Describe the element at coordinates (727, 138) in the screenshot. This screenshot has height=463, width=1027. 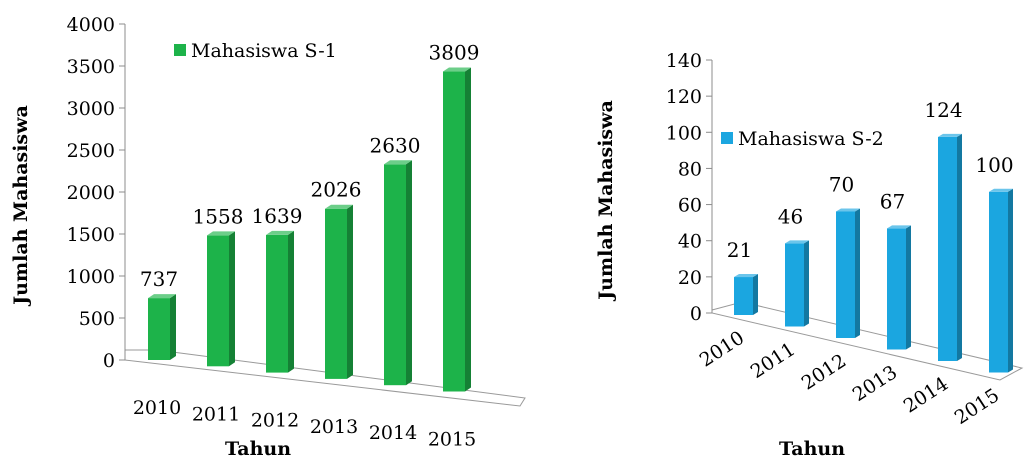
I see `chart-s2-legend-swatch` at that location.